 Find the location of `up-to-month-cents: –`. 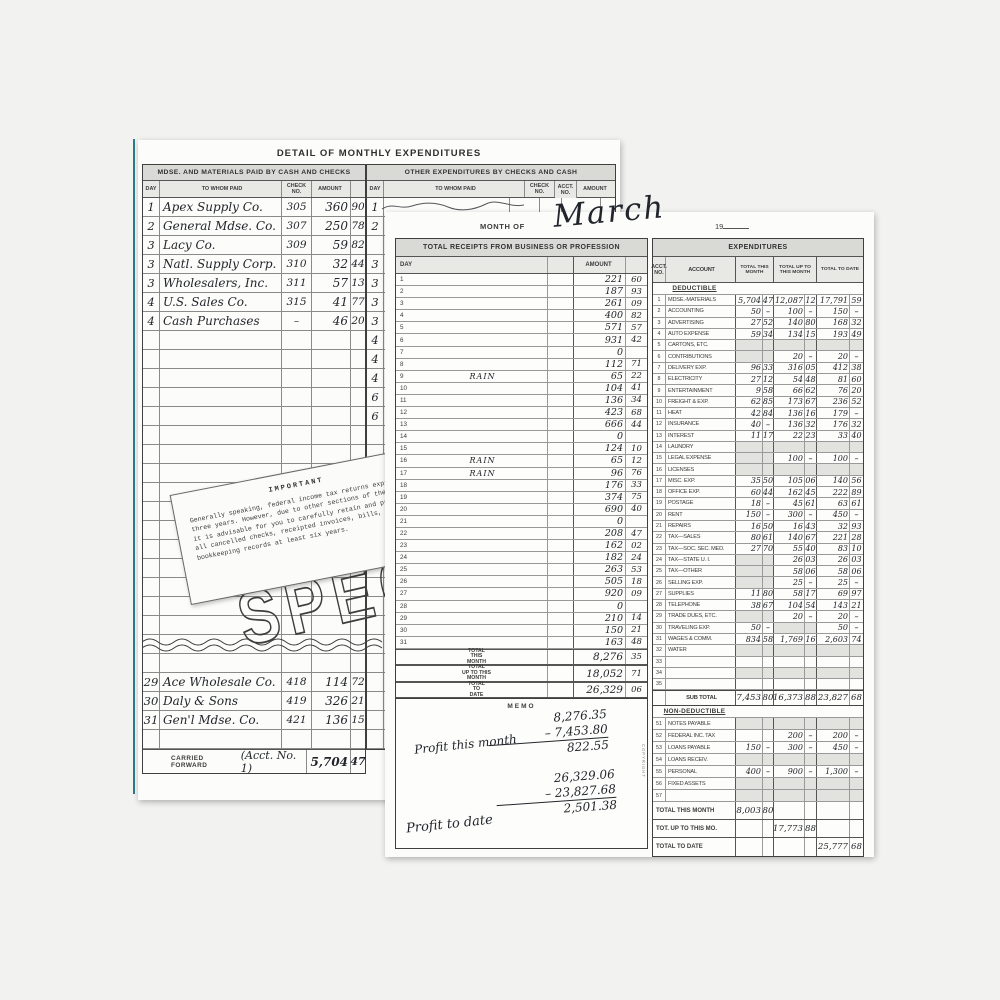

up-to-month-cents: – is located at coordinates (810, 736).